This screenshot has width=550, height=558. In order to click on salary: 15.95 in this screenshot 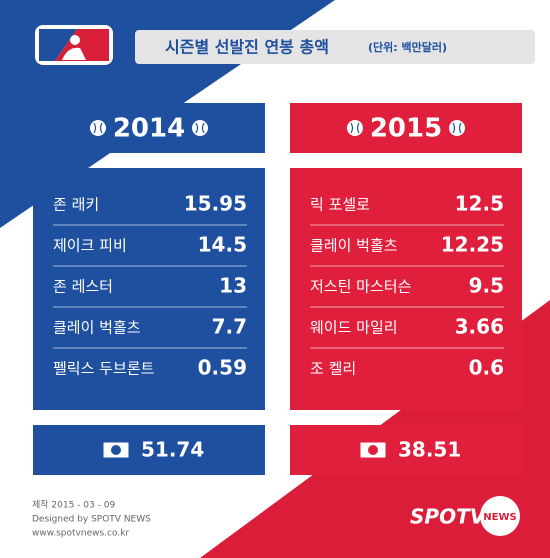, I will do `click(215, 204)`.